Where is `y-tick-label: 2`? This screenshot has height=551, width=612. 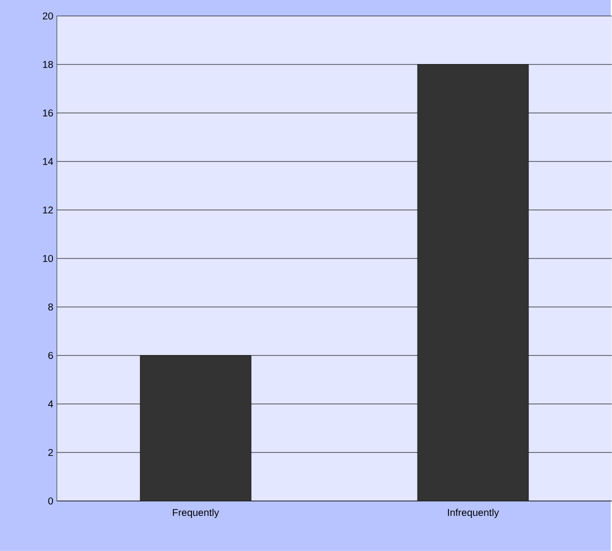 y-tick-label: 2 is located at coordinates (50, 452).